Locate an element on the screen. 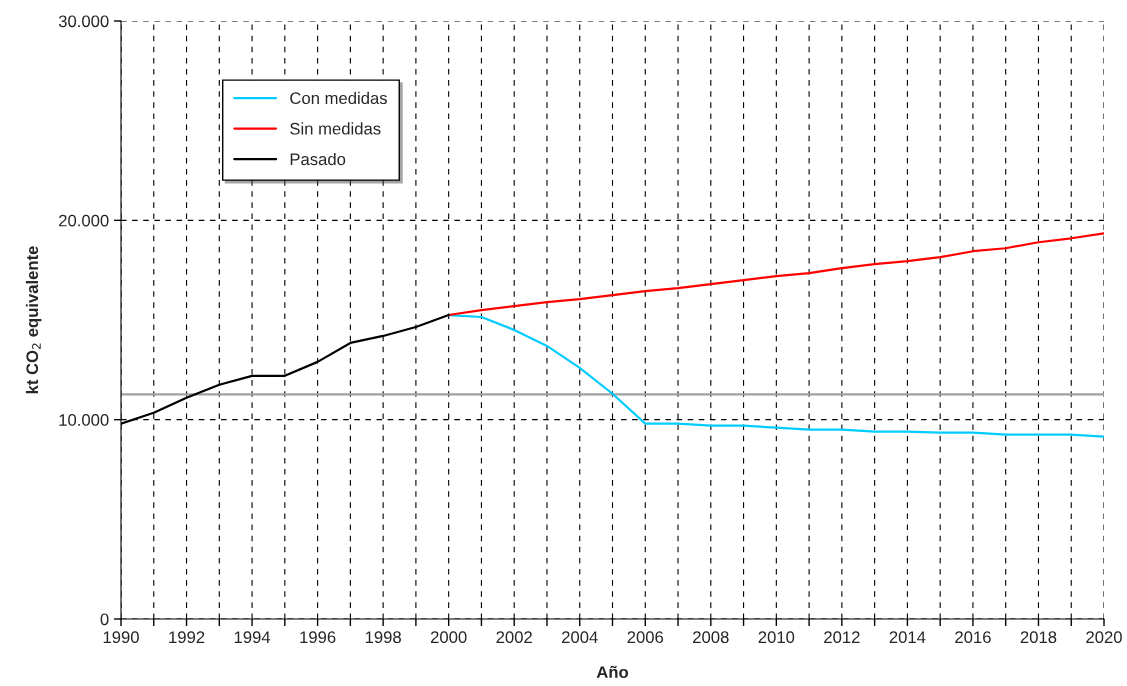  x-tick-label: 2010 is located at coordinates (776, 637).